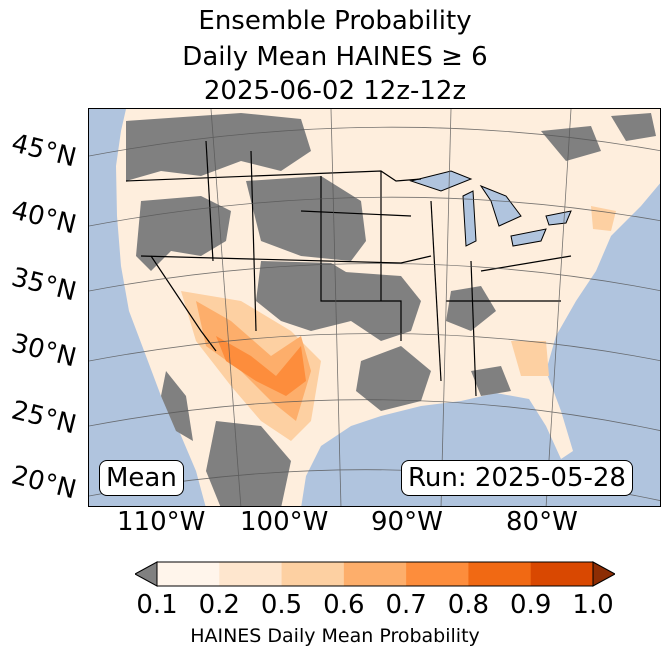 This screenshot has height=658, width=671. Describe the element at coordinates (44, 483) in the screenshot. I see `lat-label-20: 20°N` at that location.